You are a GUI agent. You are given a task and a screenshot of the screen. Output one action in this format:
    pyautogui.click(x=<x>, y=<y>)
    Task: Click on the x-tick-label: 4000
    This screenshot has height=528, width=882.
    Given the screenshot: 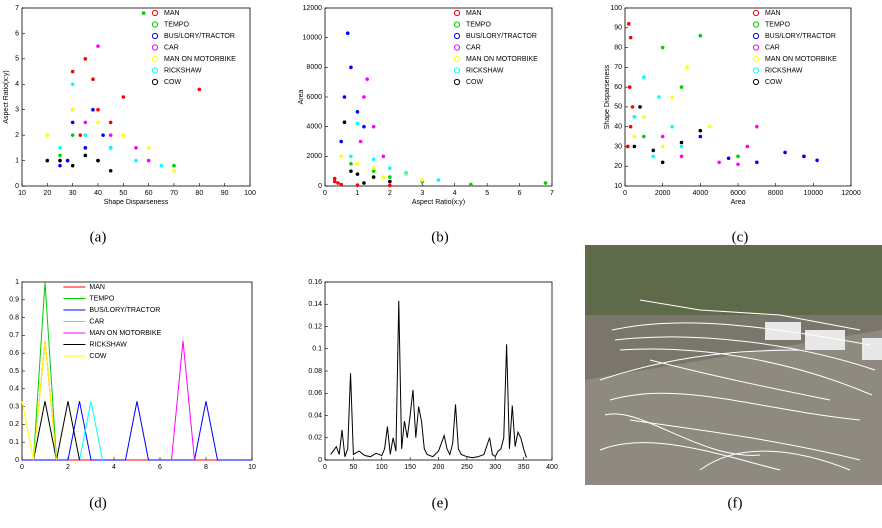 What is the action you would take?
    pyautogui.click(x=701, y=193)
    